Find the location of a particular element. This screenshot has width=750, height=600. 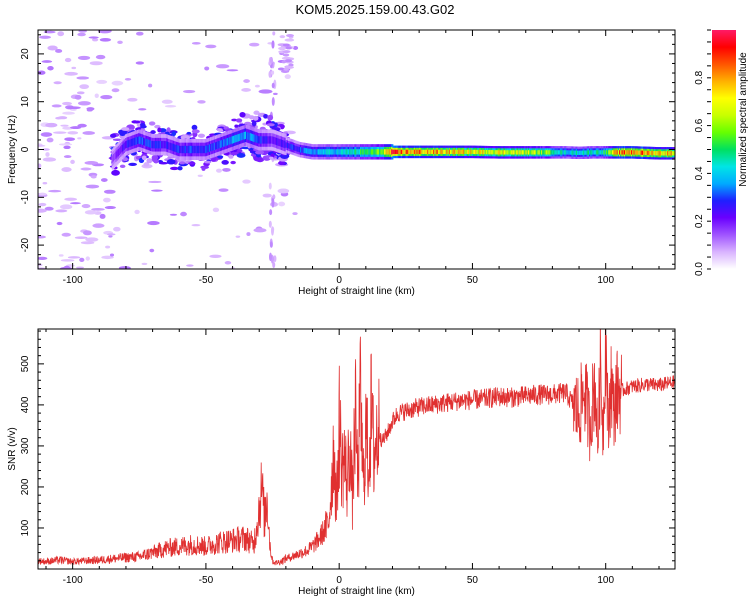

snr-xtick-label: -100 is located at coordinates (73, 580).